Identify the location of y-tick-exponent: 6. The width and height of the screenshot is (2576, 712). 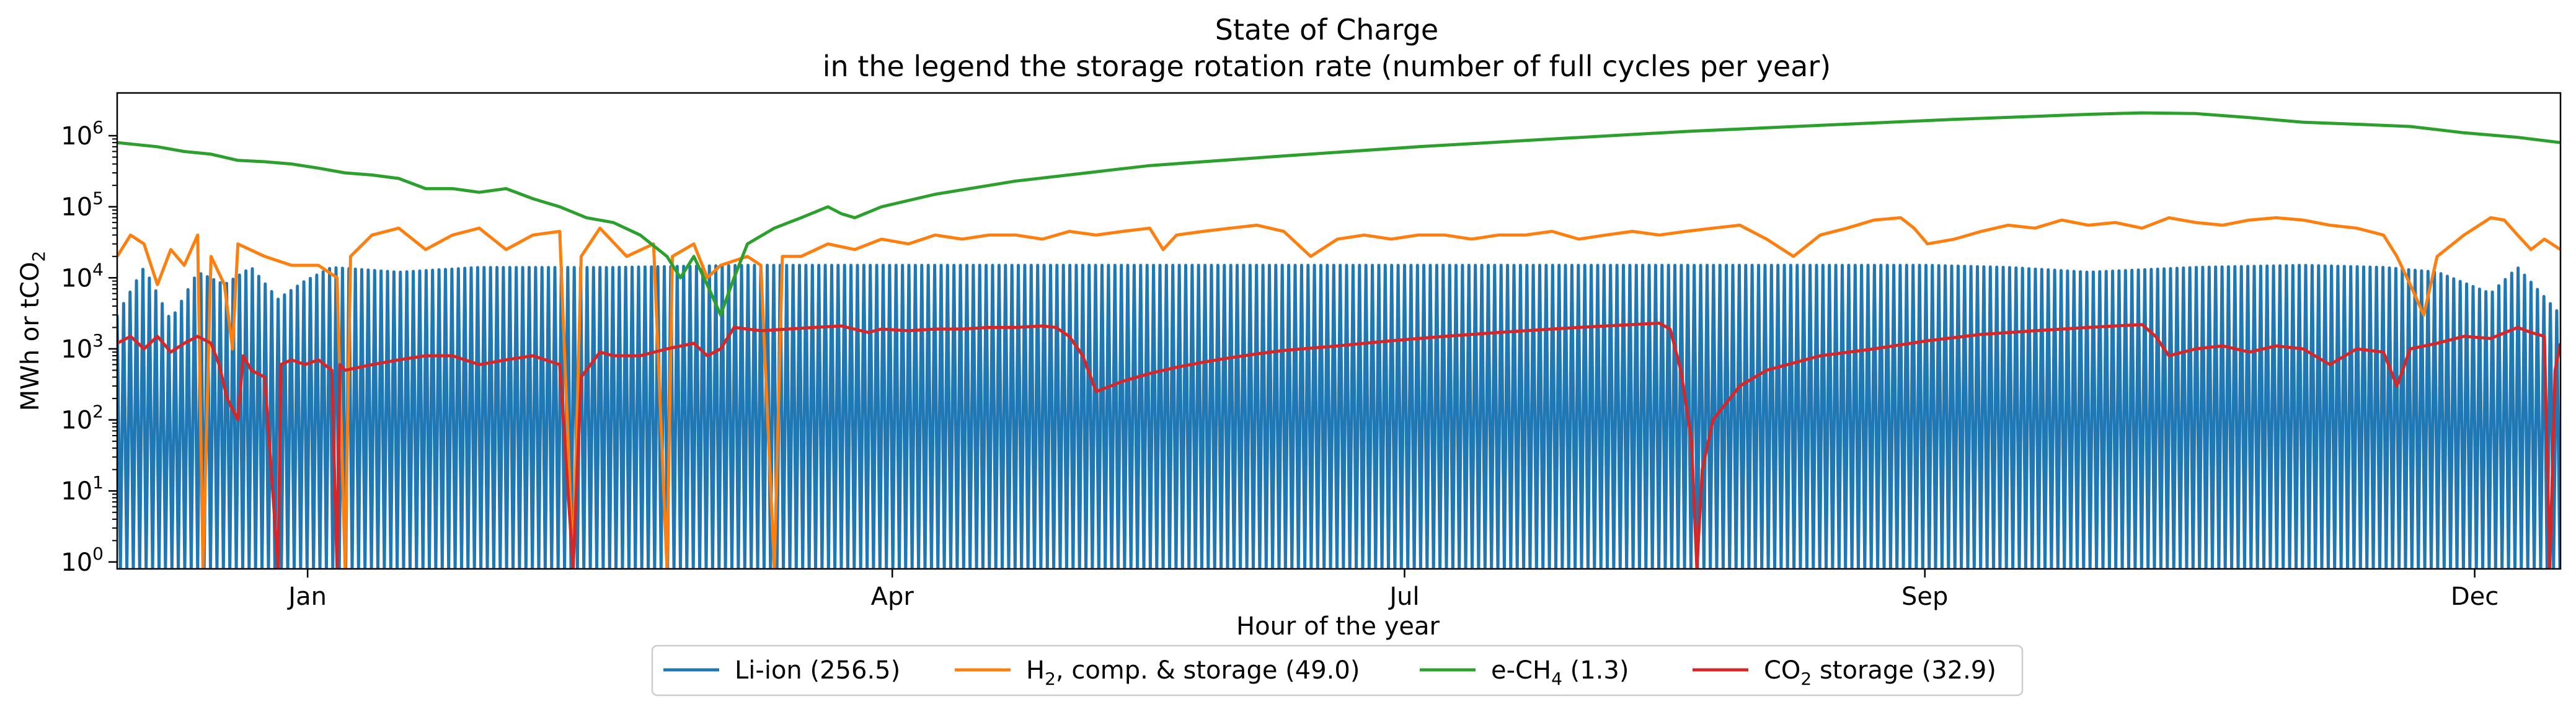
(98, 127).